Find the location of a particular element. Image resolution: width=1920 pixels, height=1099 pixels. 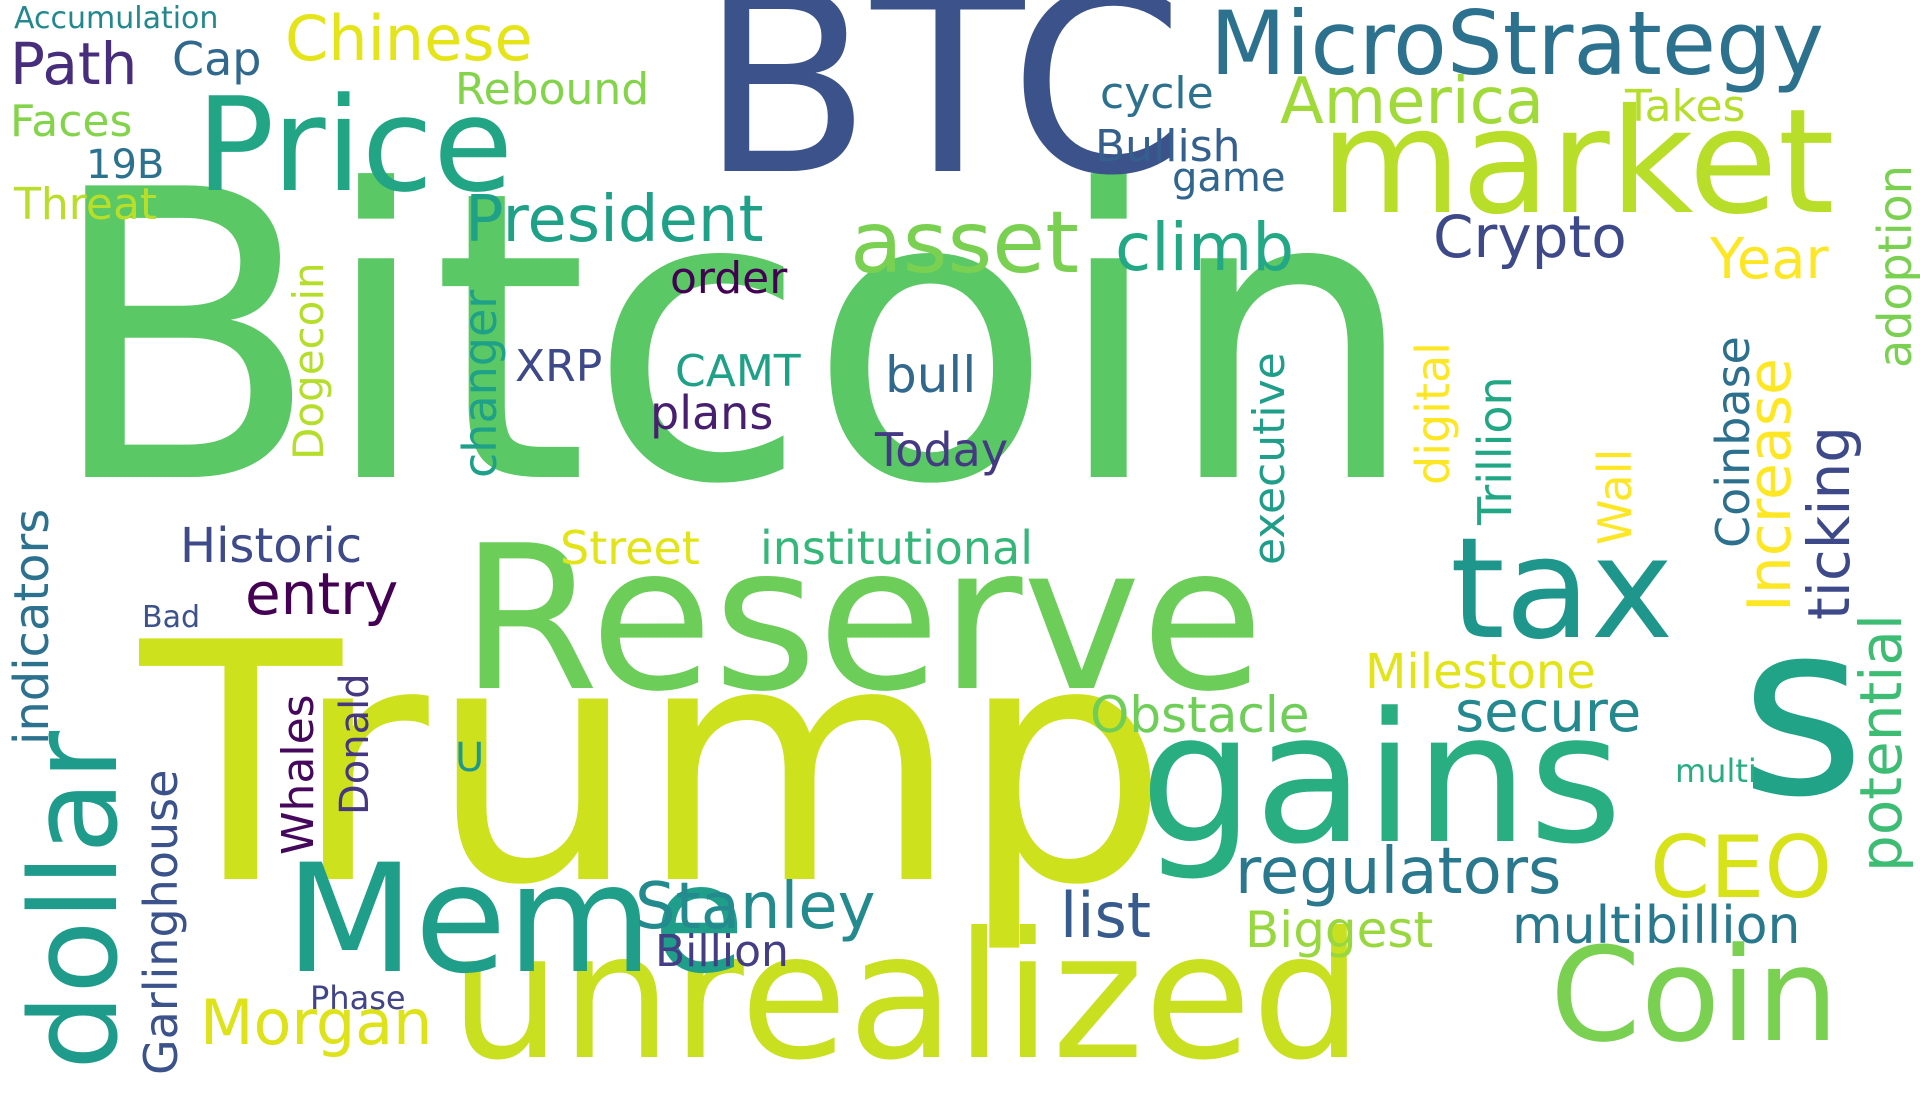

word-asset: asset is located at coordinates (964, 243).